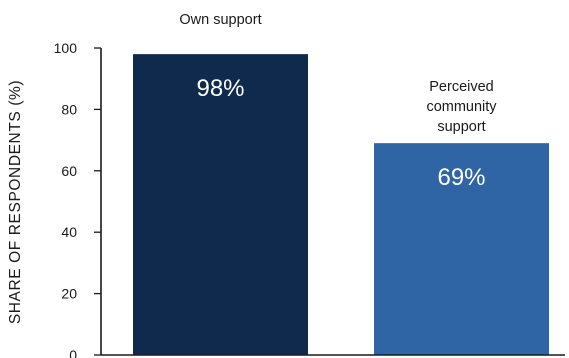 This screenshot has height=358, width=569. I want to click on bar-value-label: 98%, so click(220, 88).